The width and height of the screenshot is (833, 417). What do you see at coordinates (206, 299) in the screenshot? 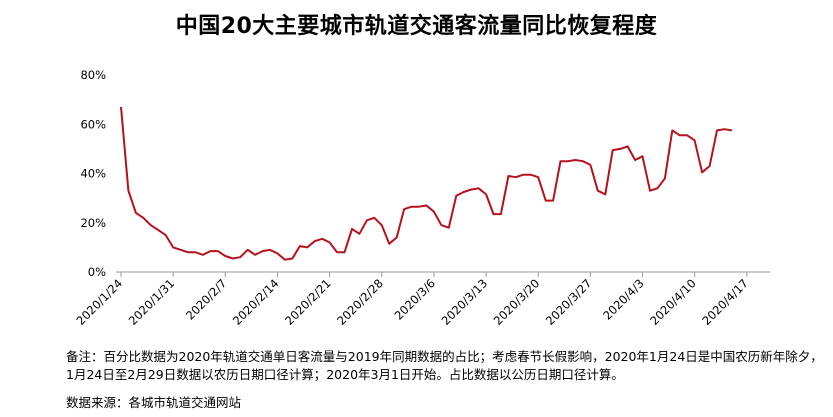
I see `x-tick-label: 2020/2/7` at bounding box center [206, 299].